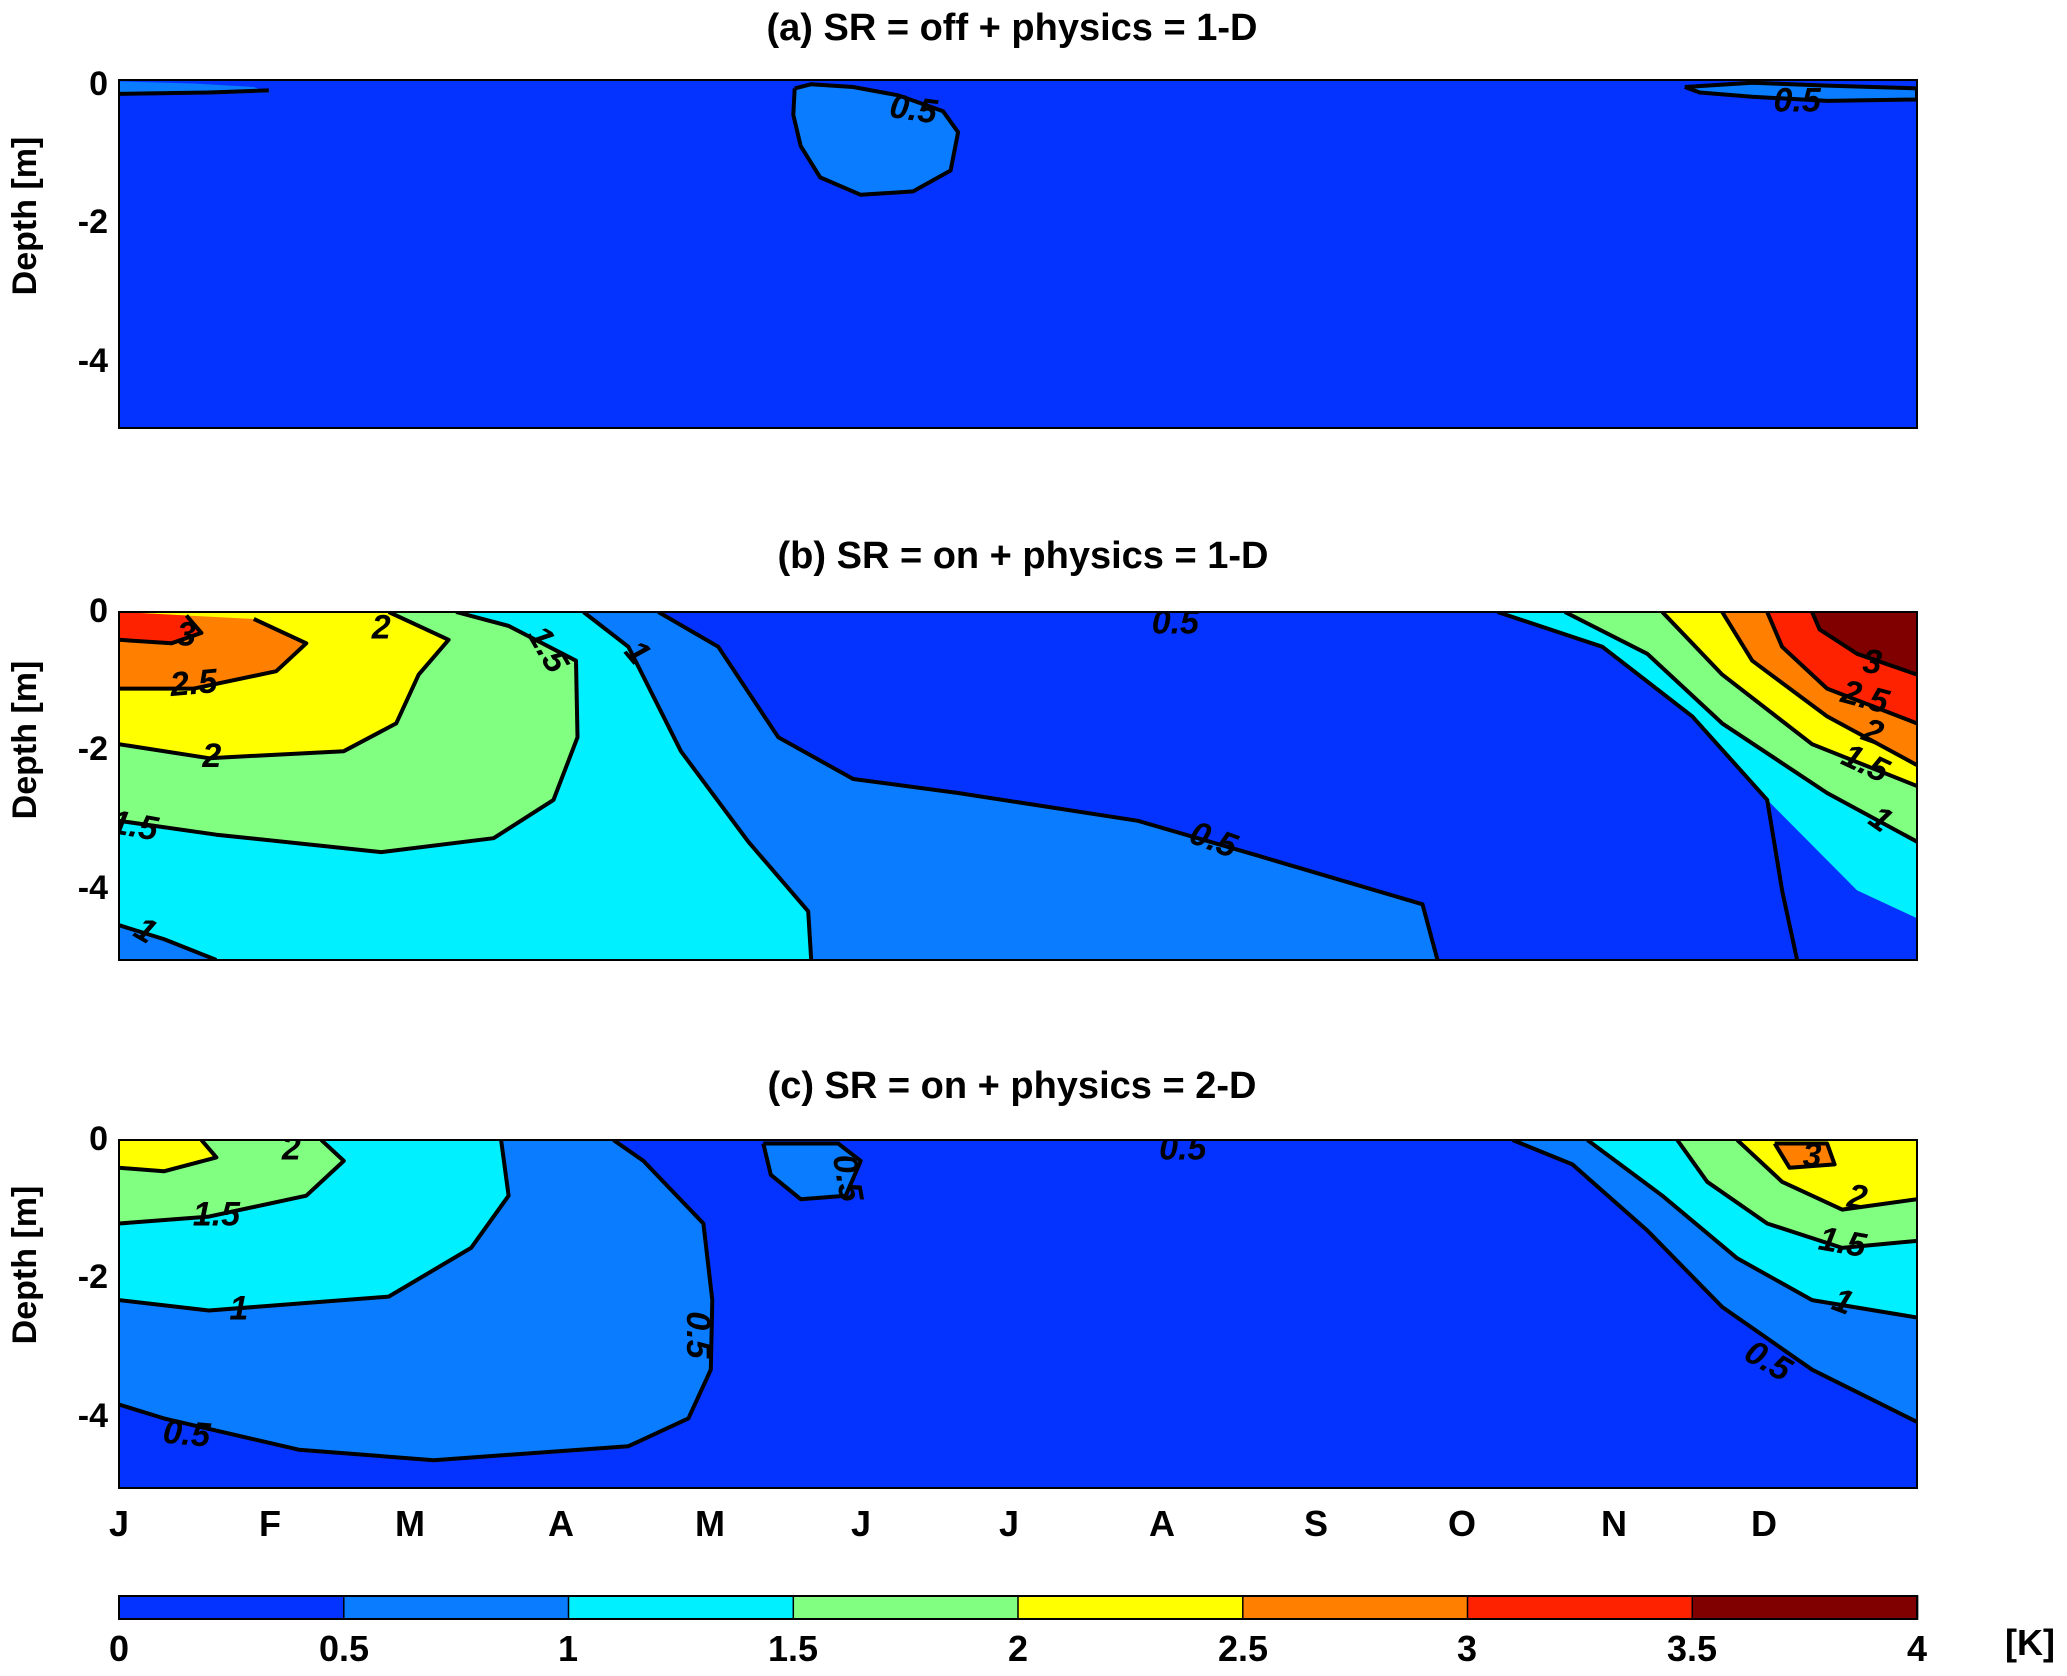  What do you see at coordinates (1764, 1523) in the screenshot?
I see `month-label: D` at bounding box center [1764, 1523].